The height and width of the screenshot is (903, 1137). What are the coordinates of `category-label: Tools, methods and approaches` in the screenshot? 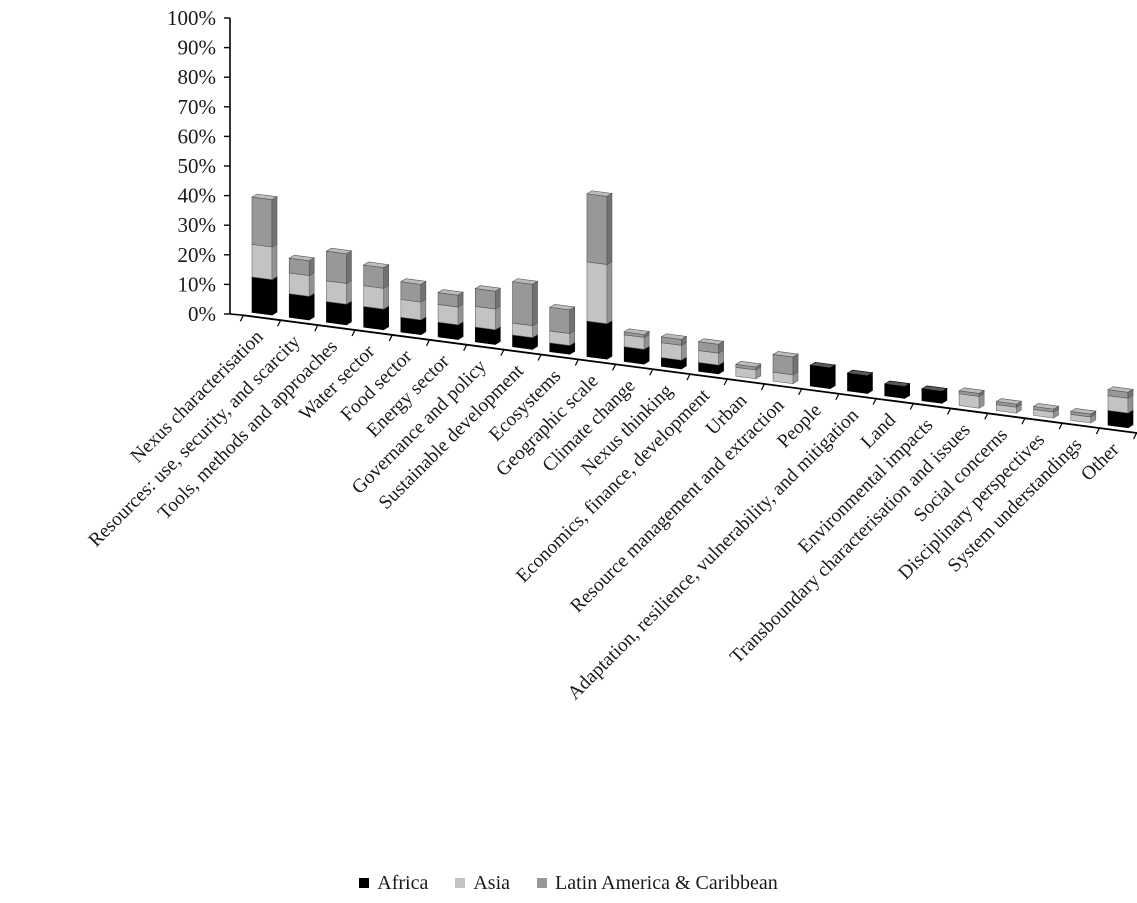 It's located at (248, 430).